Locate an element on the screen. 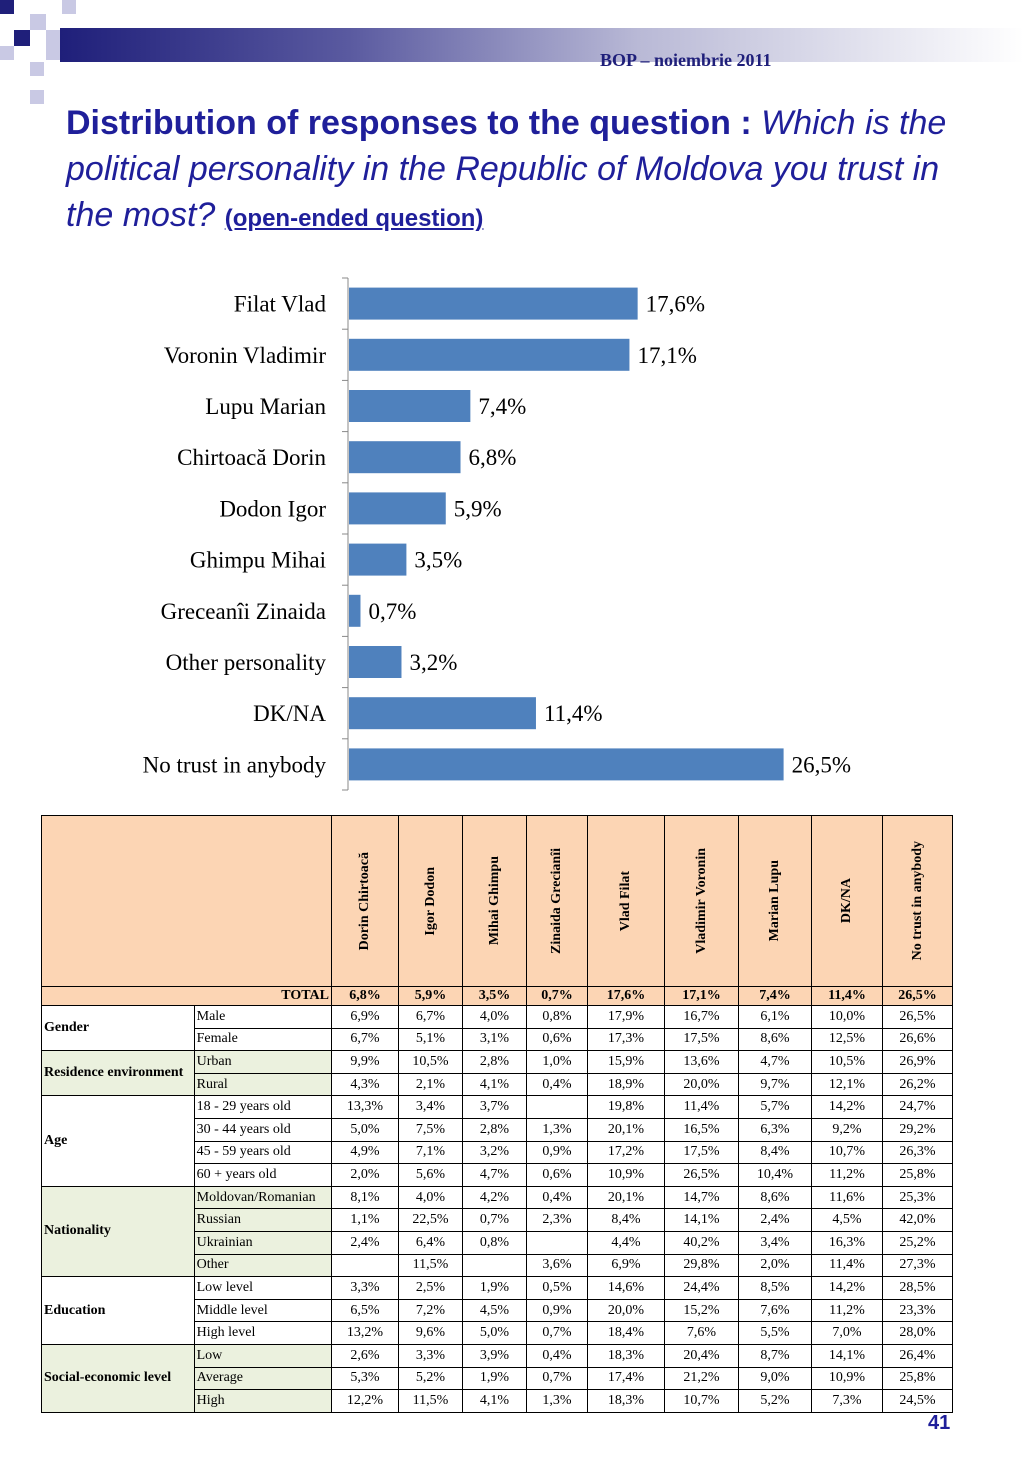 The height and width of the screenshot is (1479, 1024). table-cell: 3,9% is located at coordinates (494, 1355).